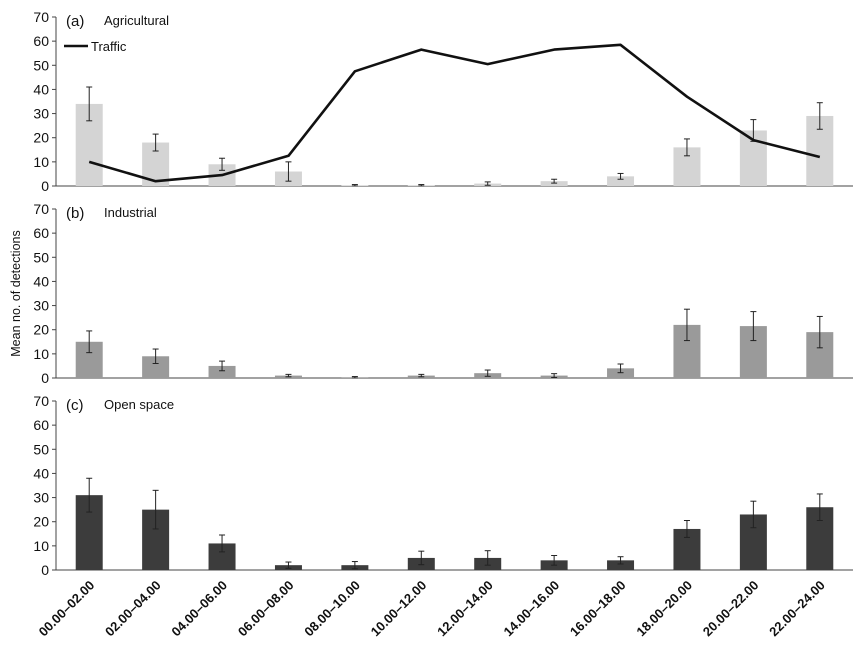 This screenshot has height=667, width=858. I want to click on y-axis-label: Mean no. of detections, so click(16, 293).